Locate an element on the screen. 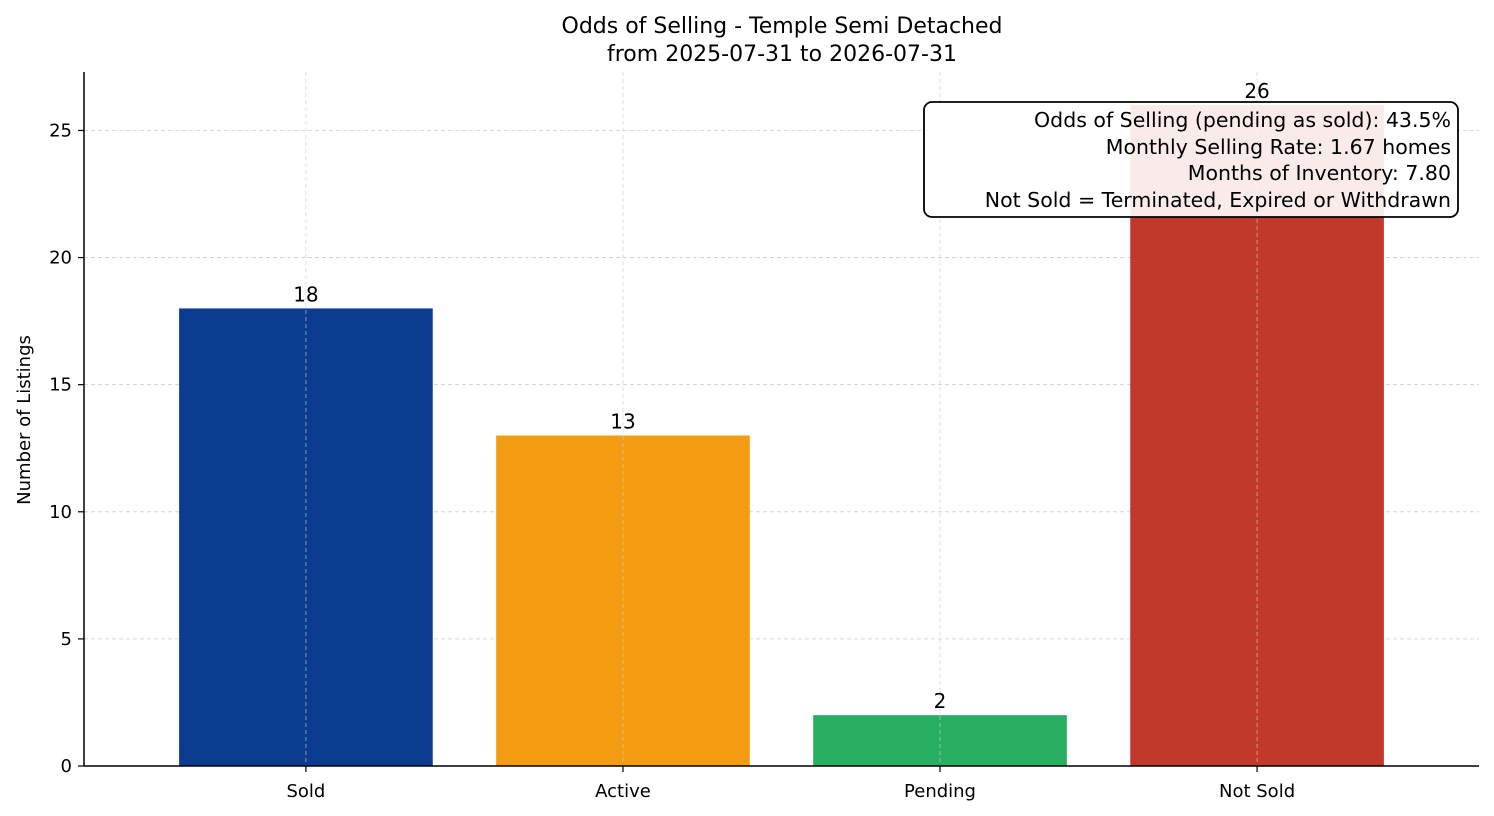  annotation-line-odds: Odds of Selling (pending as sold): 43.5% is located at coordinates (1242, 120).